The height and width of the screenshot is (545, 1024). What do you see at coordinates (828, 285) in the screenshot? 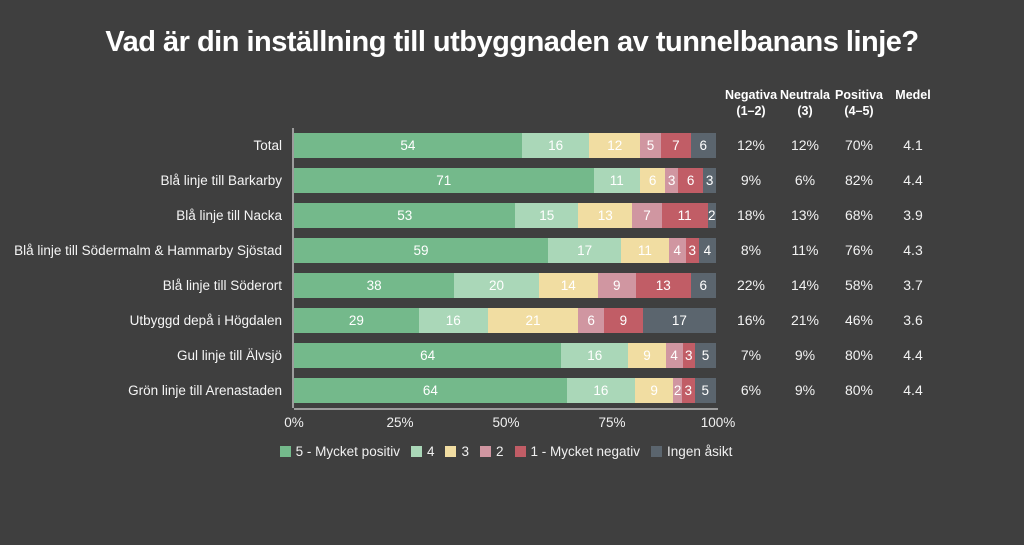
I see `row-stats: 22% 14% 58% 3.7` at bounding box center [828, 285].